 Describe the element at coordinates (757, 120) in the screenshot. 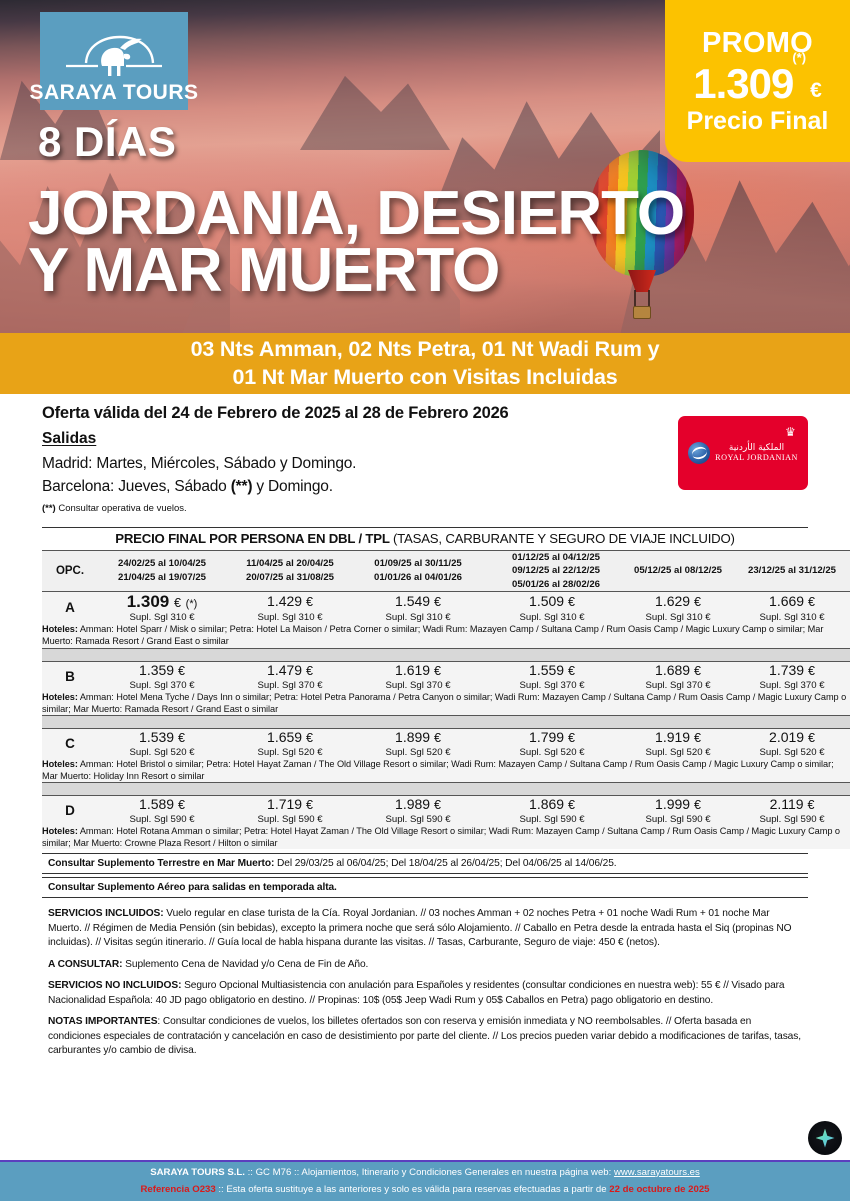

I see `promo-final-label: Precio Final` at that location.